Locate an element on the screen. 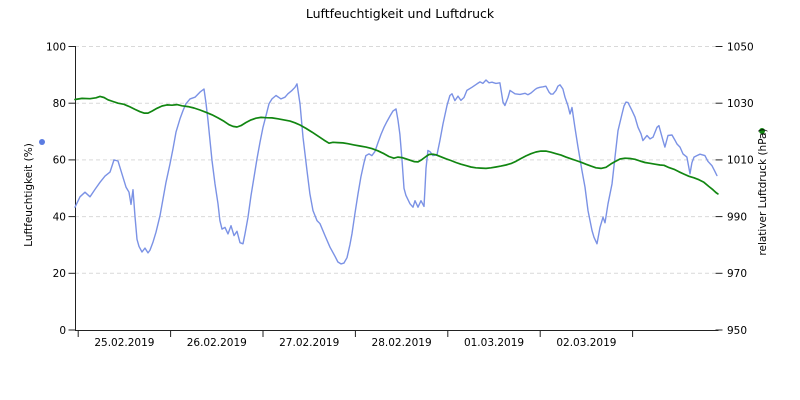 This screenshot has height=400, width=800. left-axis-title: Luftfeuchtigkeit (%) is located at coordinates (29, 195).